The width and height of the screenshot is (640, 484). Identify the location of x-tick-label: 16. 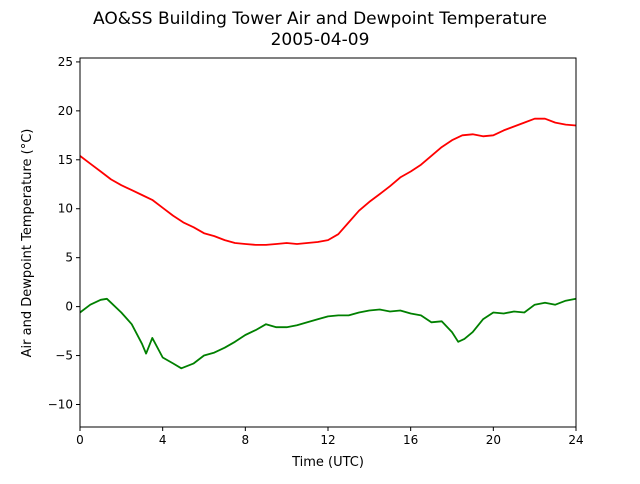
(410, 440).